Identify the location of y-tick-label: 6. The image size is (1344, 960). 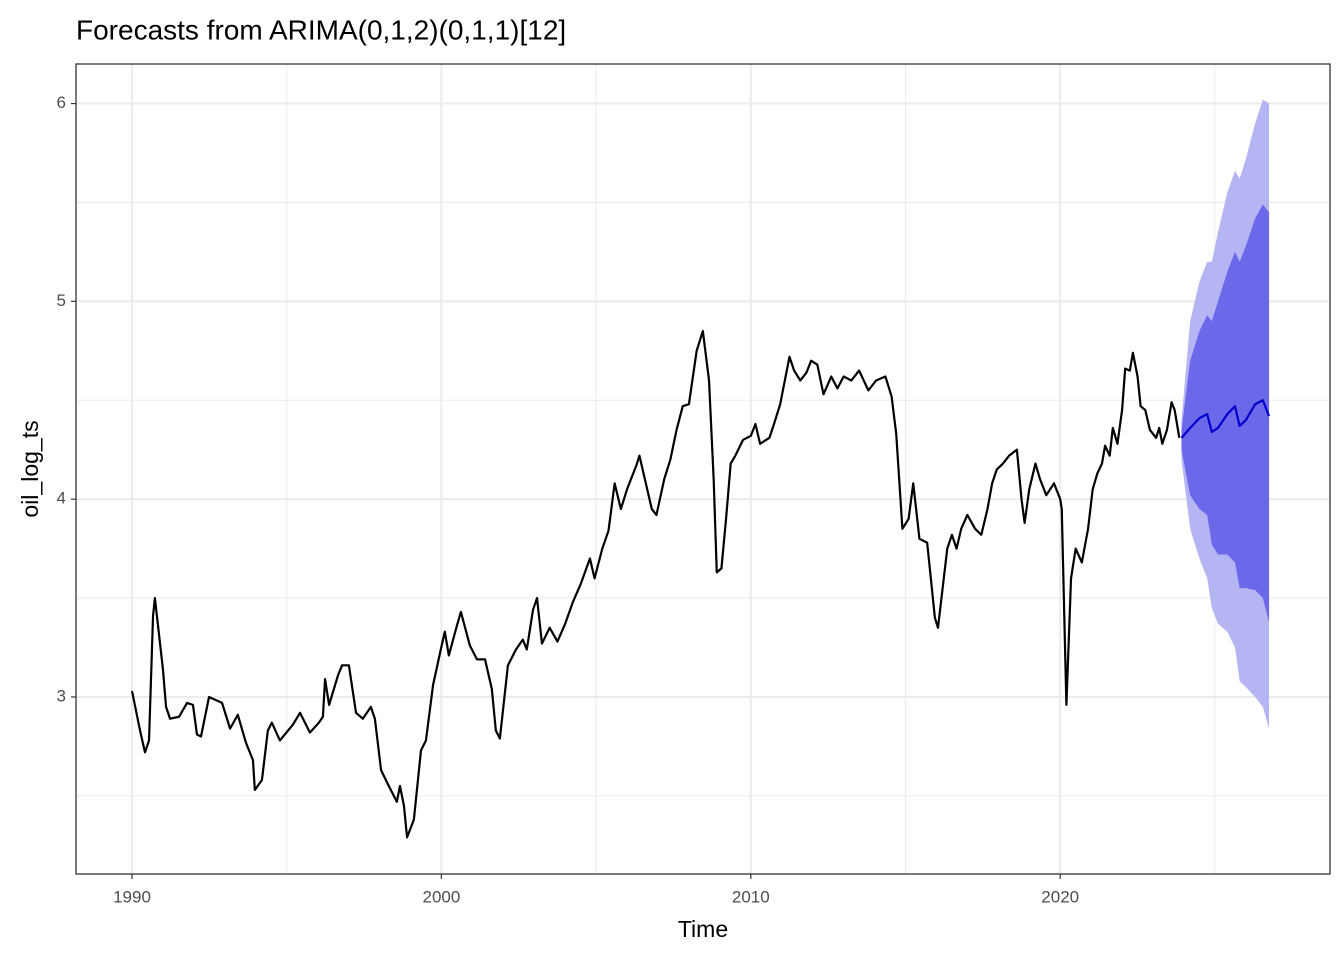
(61, 102).